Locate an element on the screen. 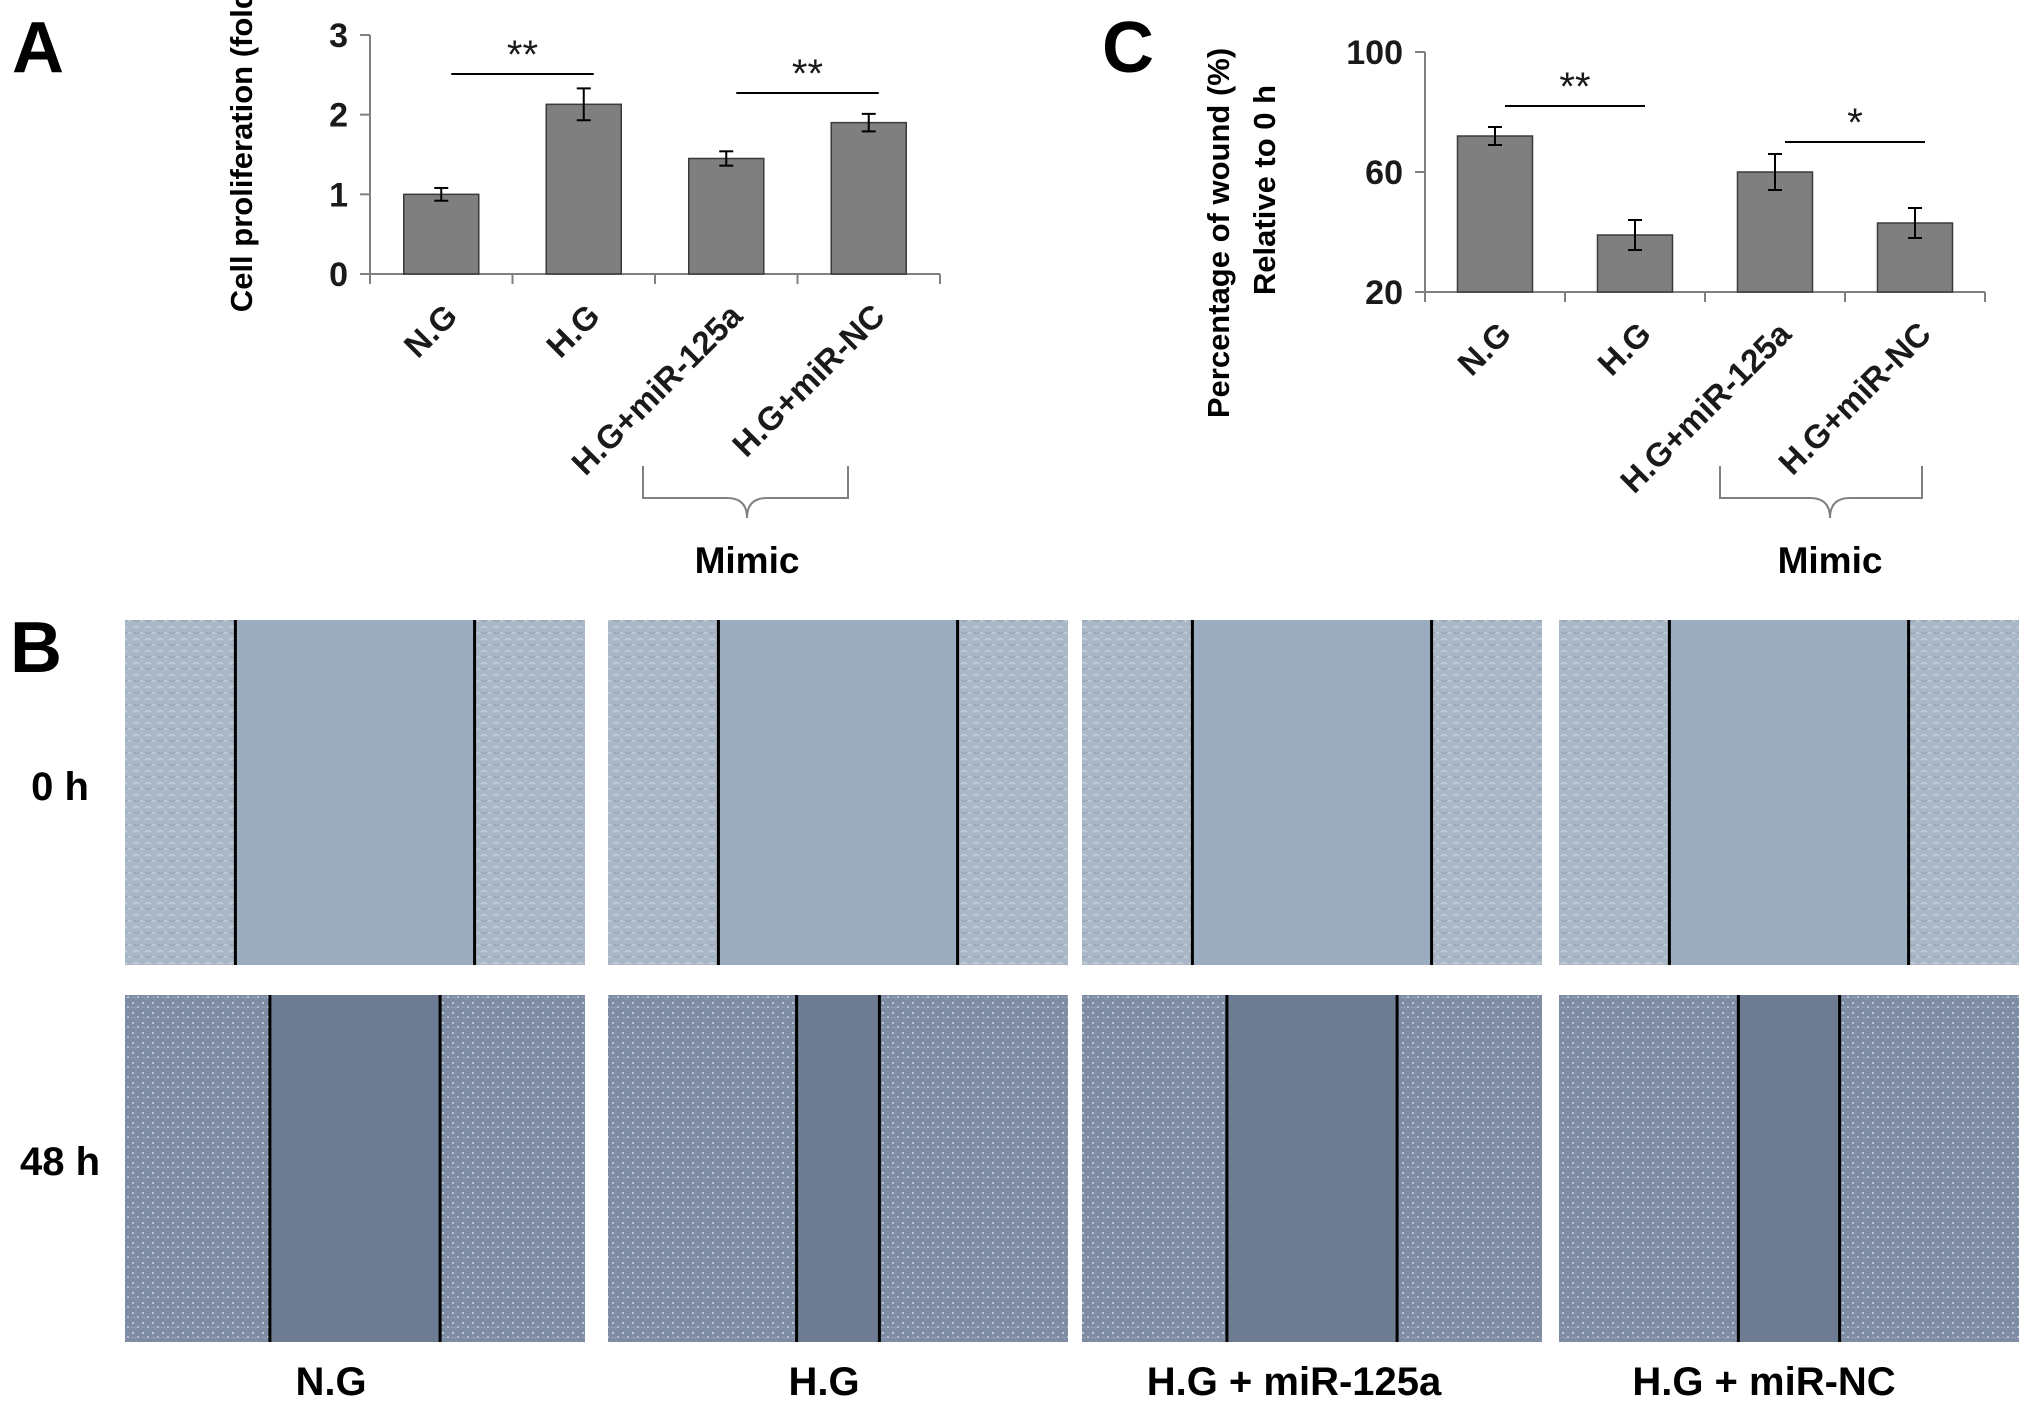 This screenshot has height=1408, width=2031. panel-a-mimic-brace is located at coordinates (745, 492).